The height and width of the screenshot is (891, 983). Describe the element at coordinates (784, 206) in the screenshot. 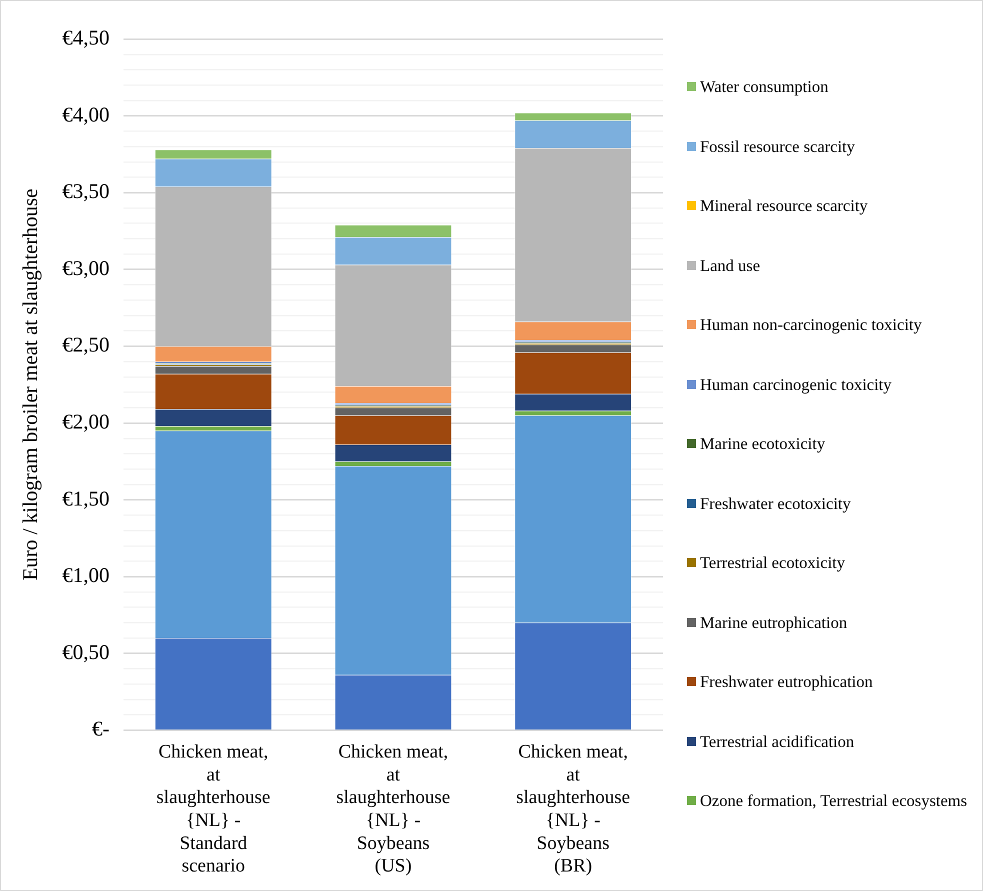

I see `legend-label: Mineral resource scarcity` at that location.